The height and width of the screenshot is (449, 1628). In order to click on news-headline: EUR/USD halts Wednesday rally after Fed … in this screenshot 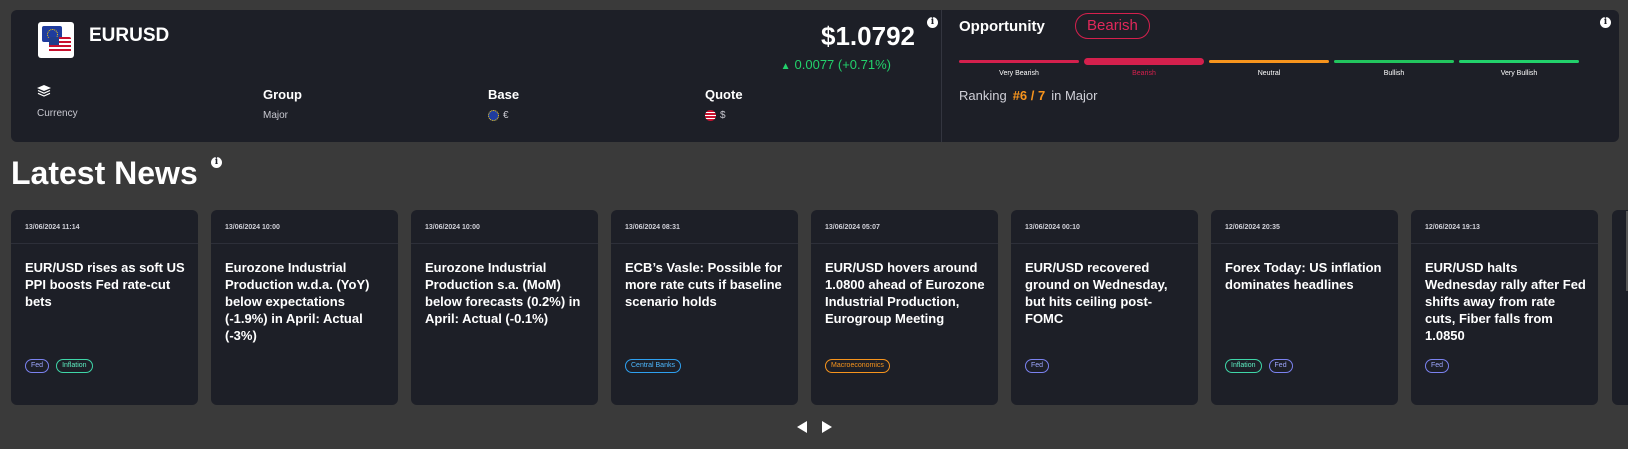, I will do `click(1505, 301)`.